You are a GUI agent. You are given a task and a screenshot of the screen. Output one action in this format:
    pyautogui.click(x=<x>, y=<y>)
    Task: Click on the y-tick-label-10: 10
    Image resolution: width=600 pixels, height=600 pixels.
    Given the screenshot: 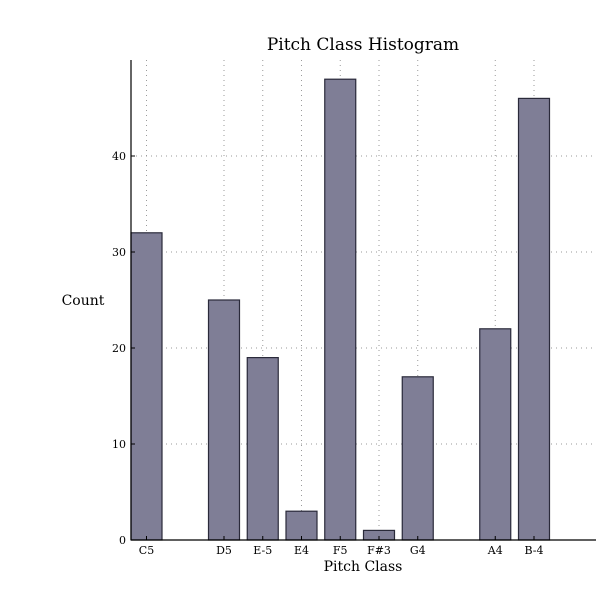 What is the action you would take?
    pyautogui.click(x=119, y=444)
    